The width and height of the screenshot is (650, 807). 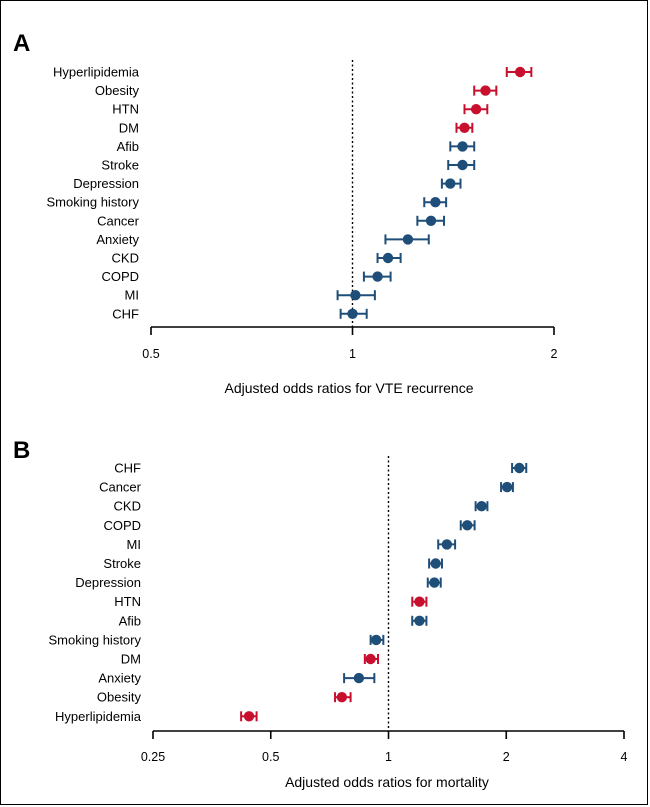 What do you see at coordinates (348, 388) in the screenshot?
I see `x-axis-title: Adjusted odds ratios for VTE recurrence` at bounding box center [348, 388].